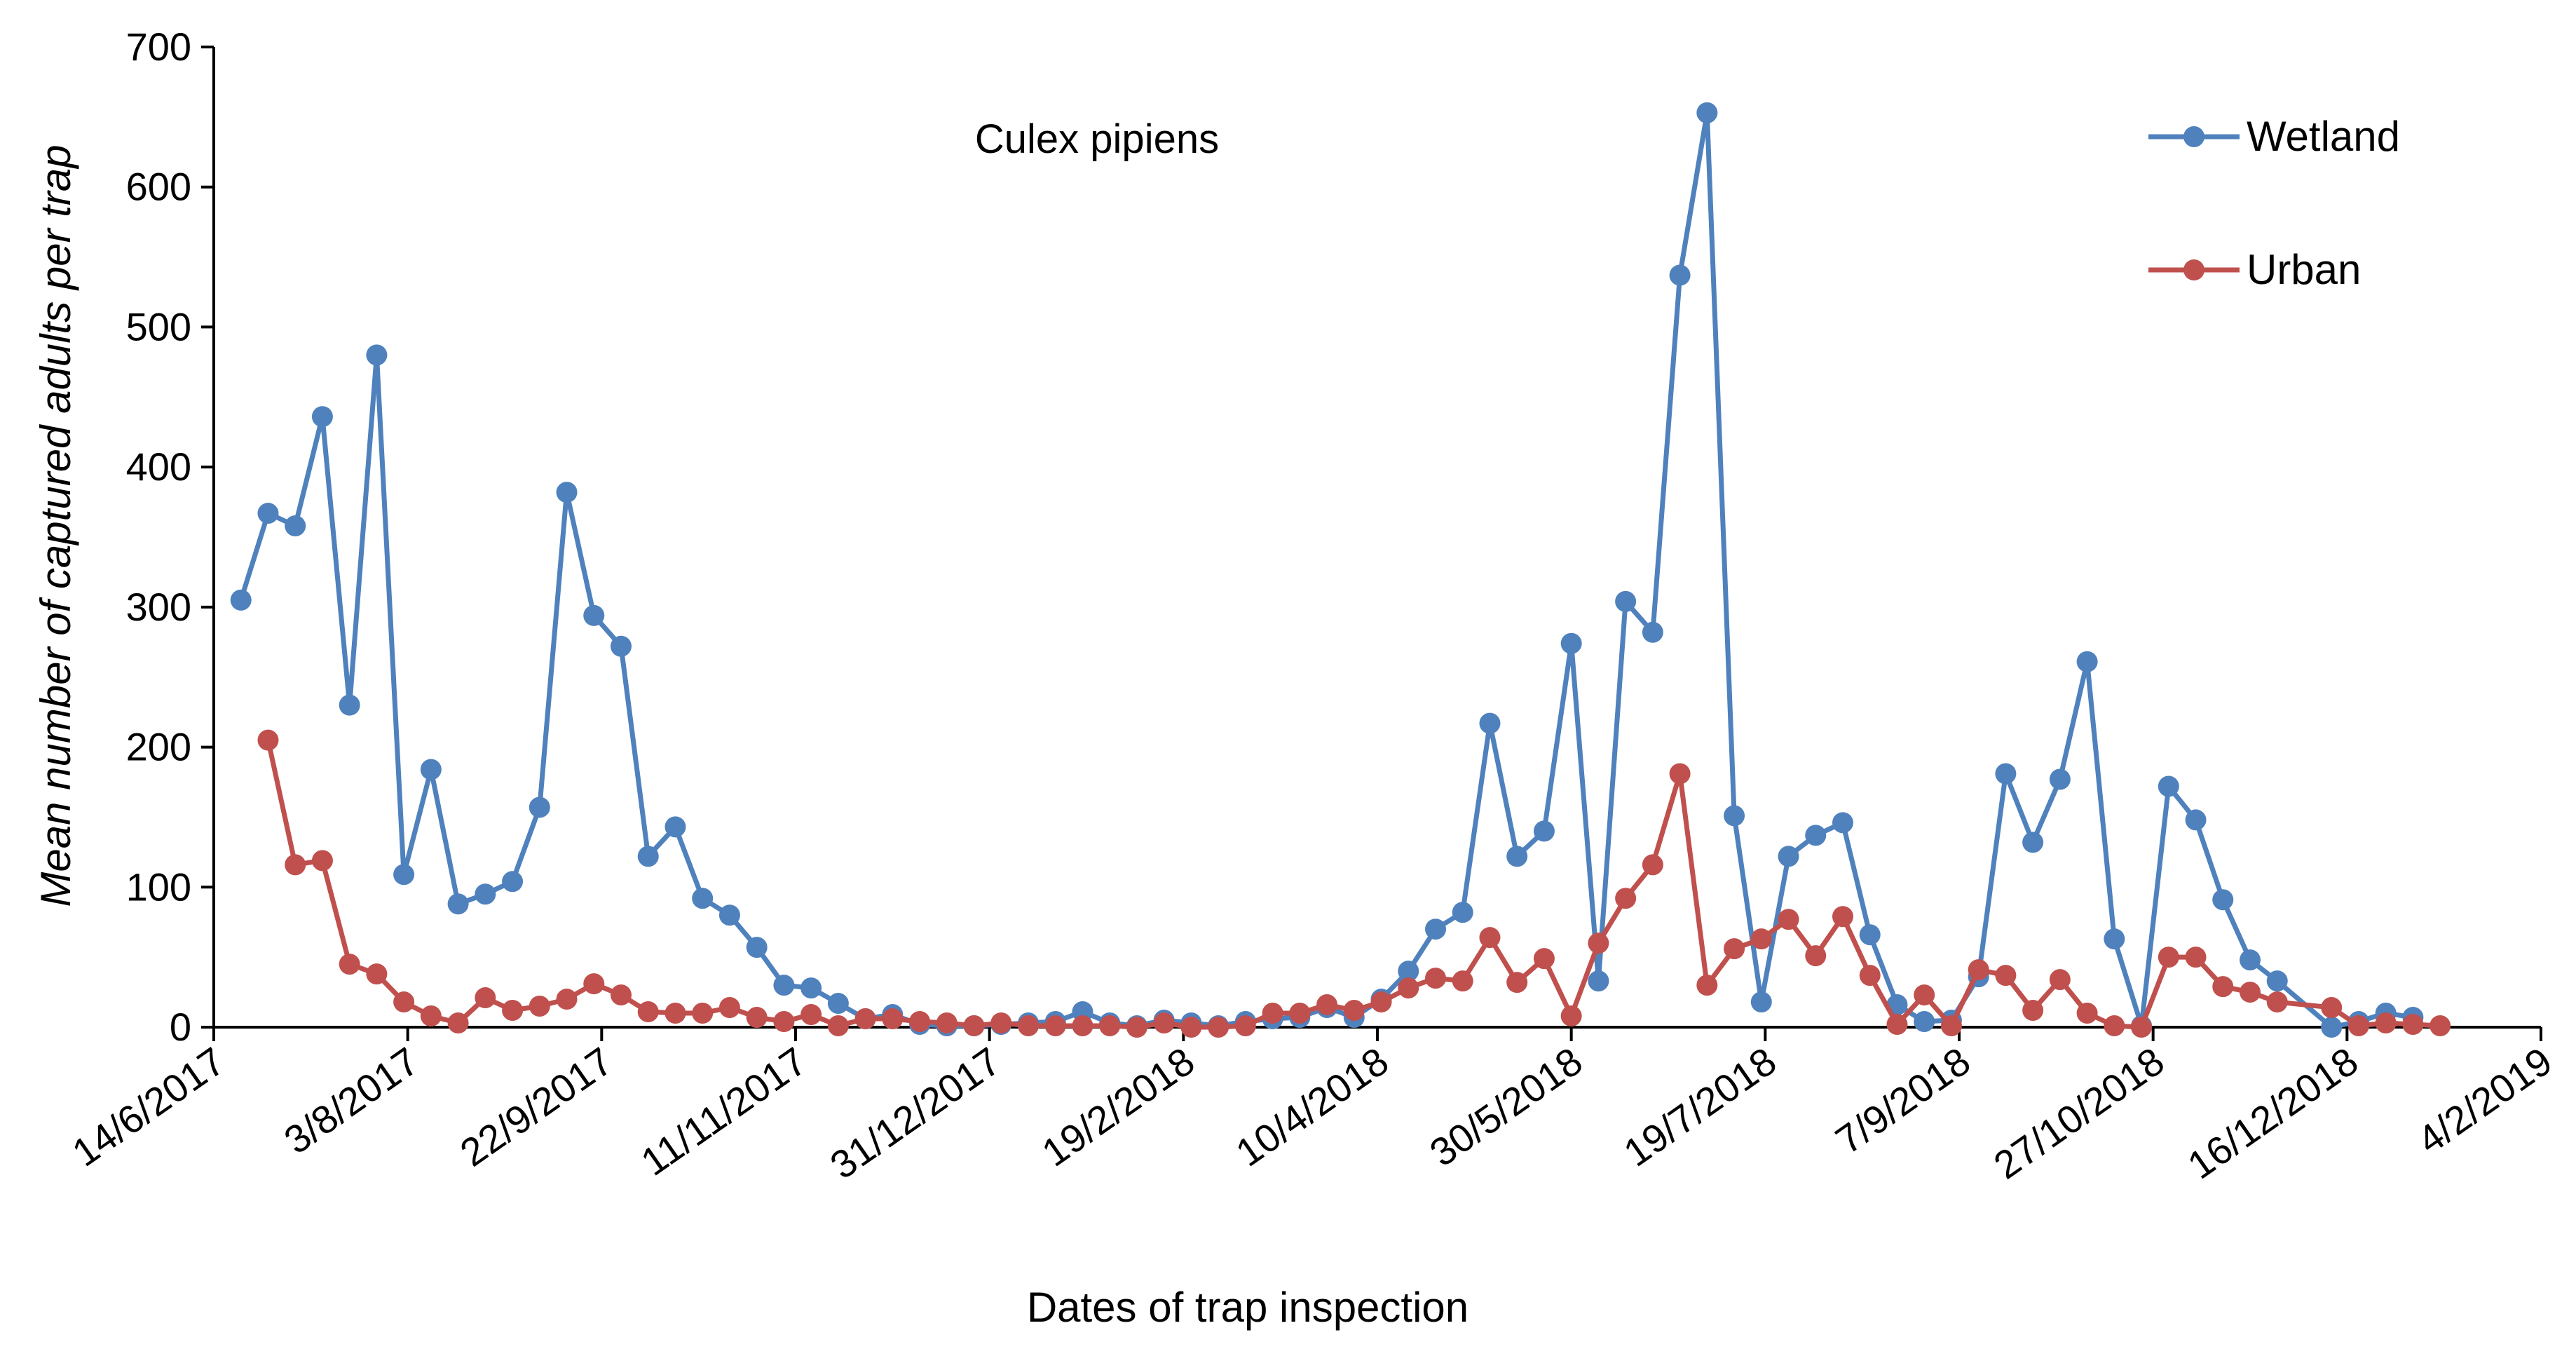  I want to click on legend-item-wetland: Wetland, so click(2274, 136).